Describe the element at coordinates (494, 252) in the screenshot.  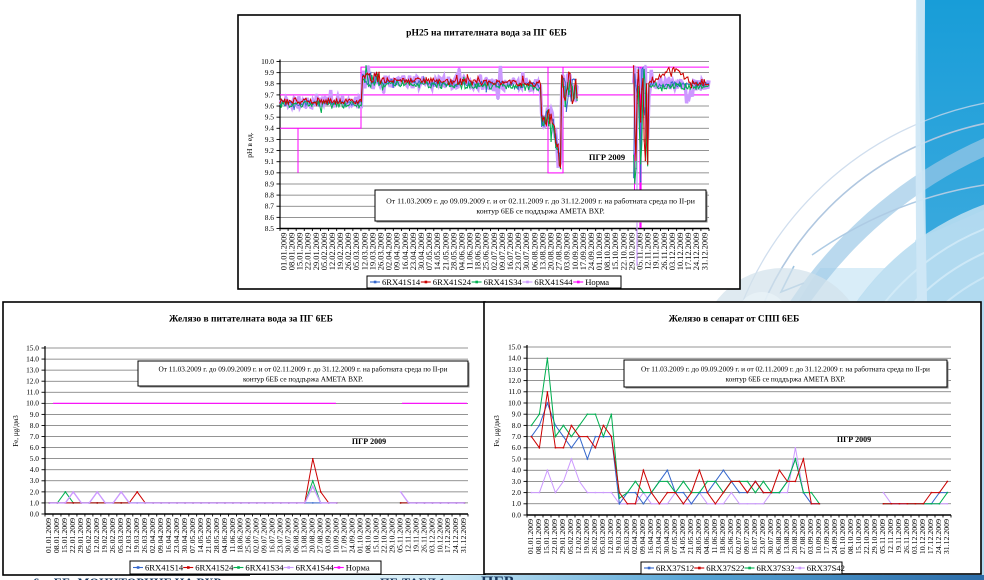
I see `svg-text: 02.07.2009` at that location.